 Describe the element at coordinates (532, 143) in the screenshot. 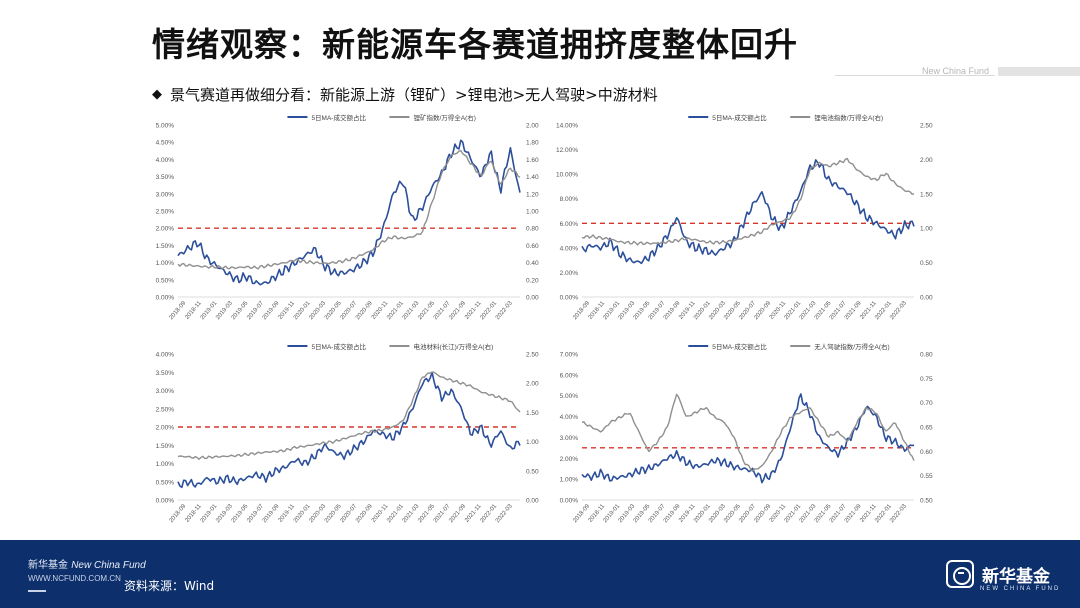

I see `y-right-tick-label: 1.80` at that location.